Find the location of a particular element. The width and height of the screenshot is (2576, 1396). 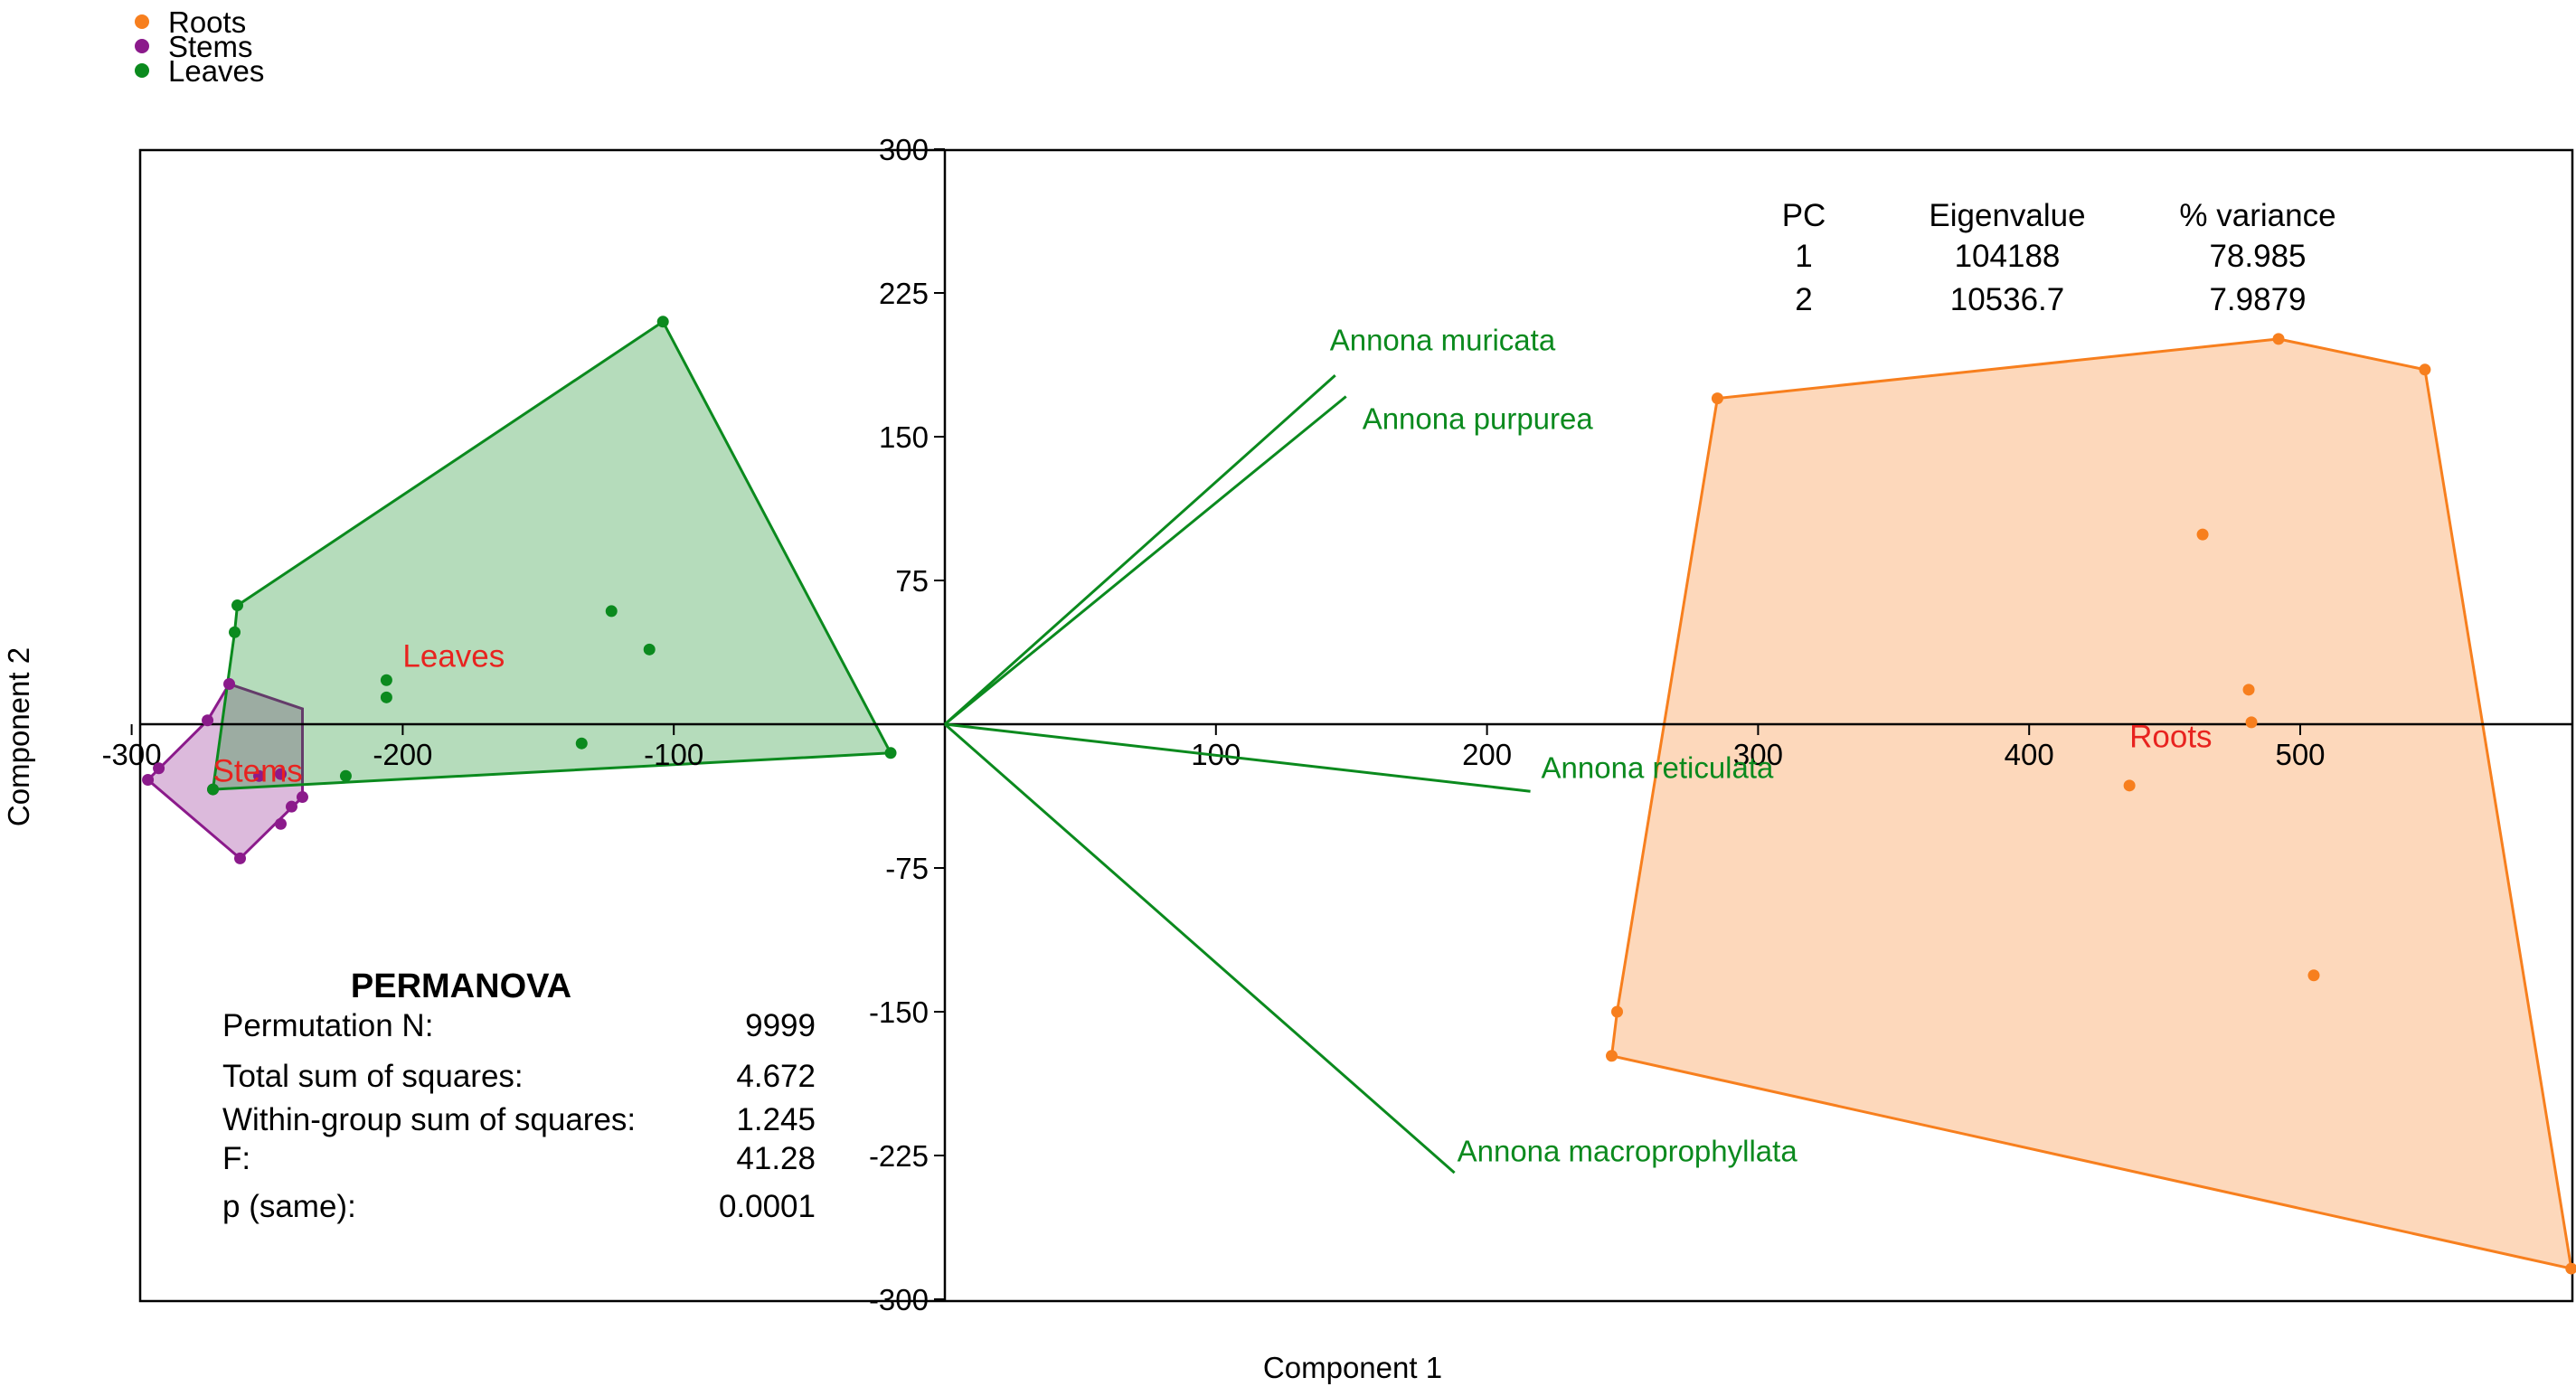

y-tick-label: 225 is located at coordinates (904, 293).